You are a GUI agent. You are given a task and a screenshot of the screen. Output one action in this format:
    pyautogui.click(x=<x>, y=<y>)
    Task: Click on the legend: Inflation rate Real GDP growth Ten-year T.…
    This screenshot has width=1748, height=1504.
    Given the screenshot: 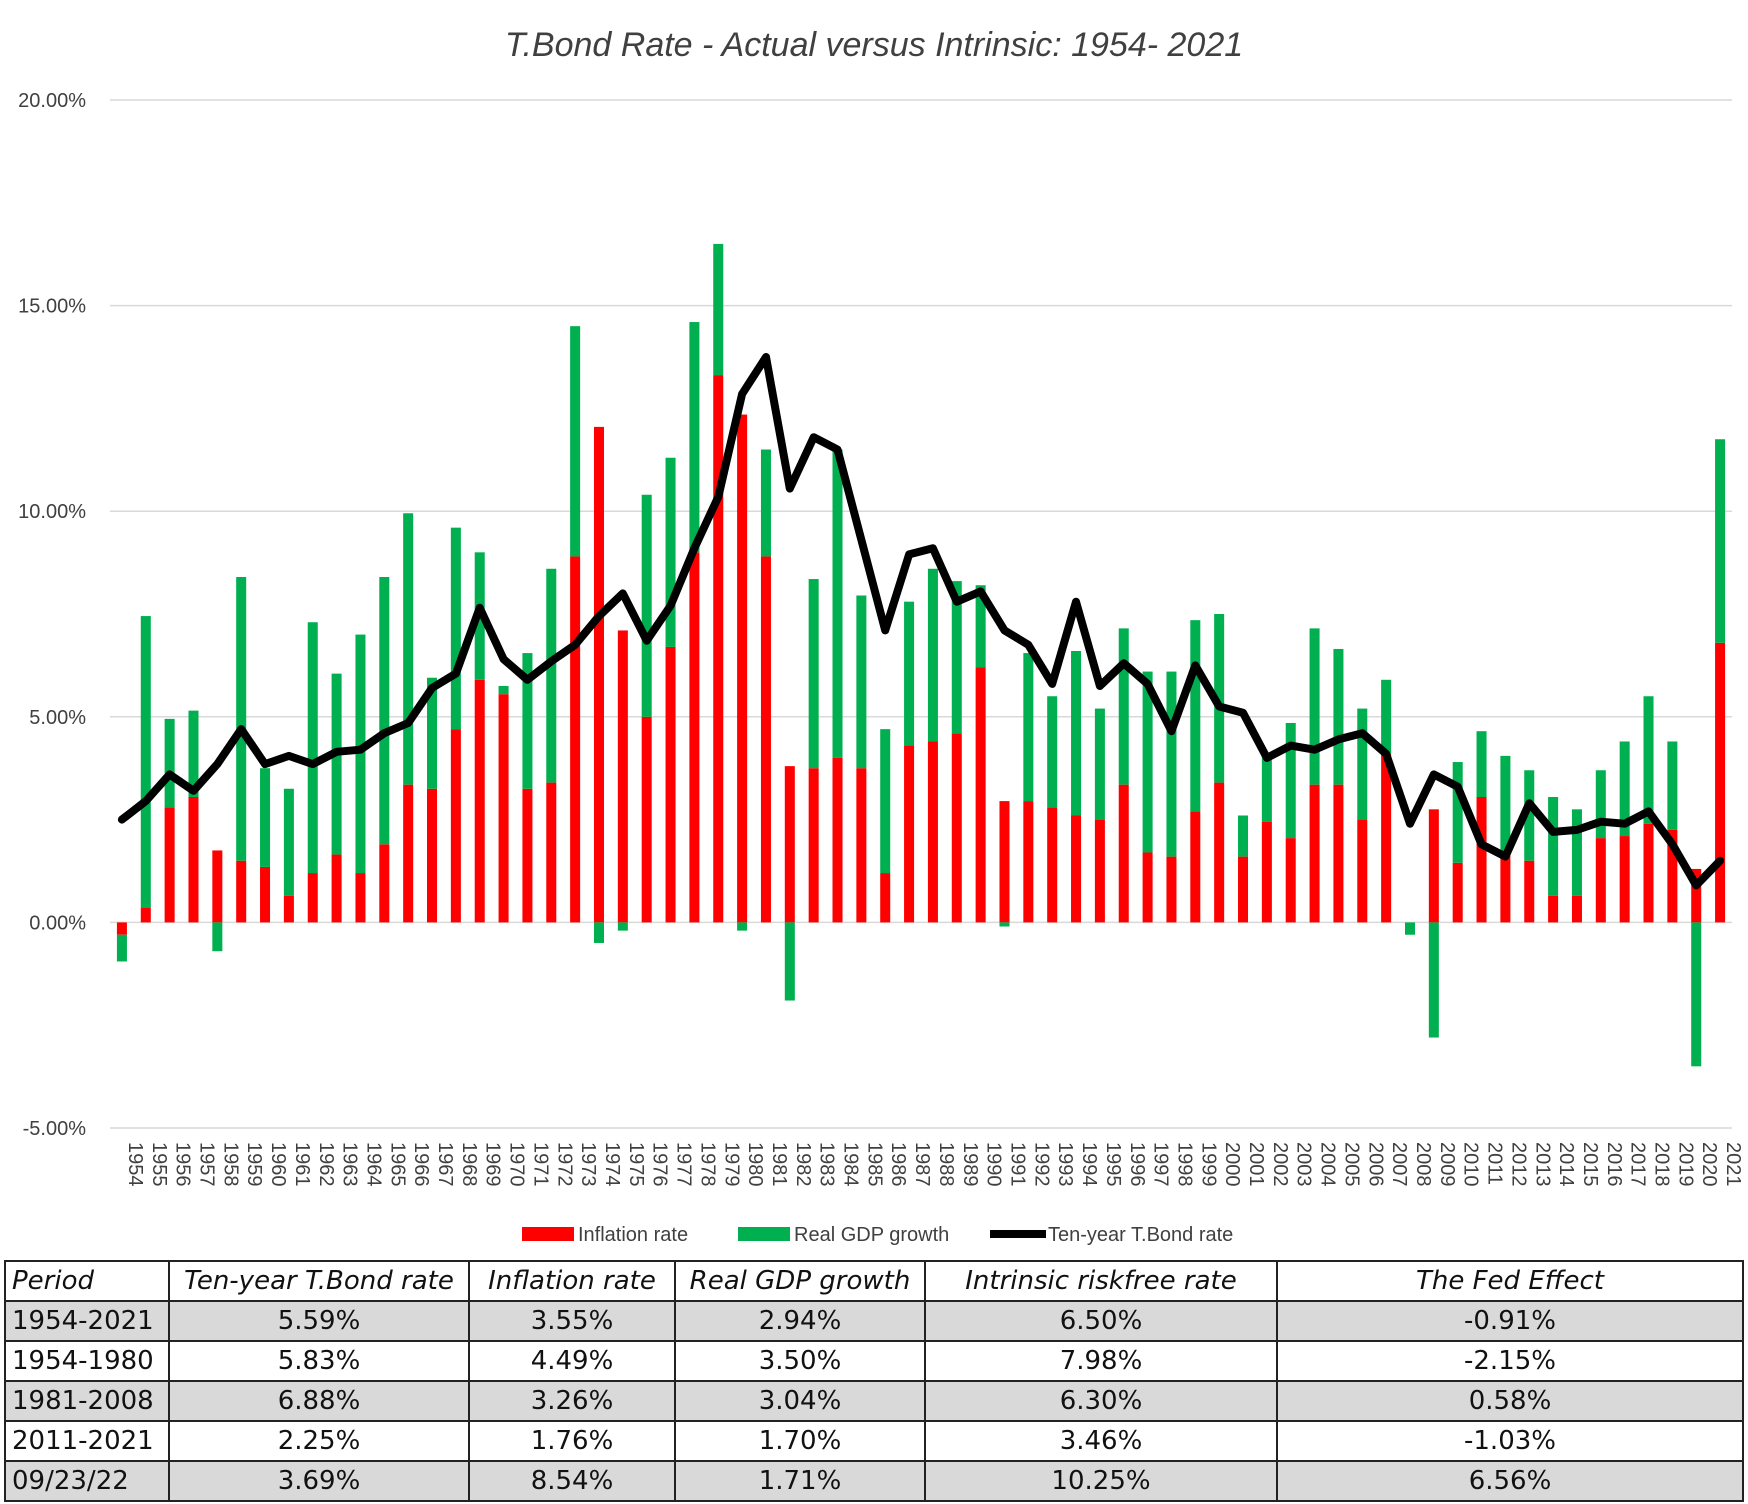 What is the action you would take?
    pyautogui.click(x=877, y=1235)
    